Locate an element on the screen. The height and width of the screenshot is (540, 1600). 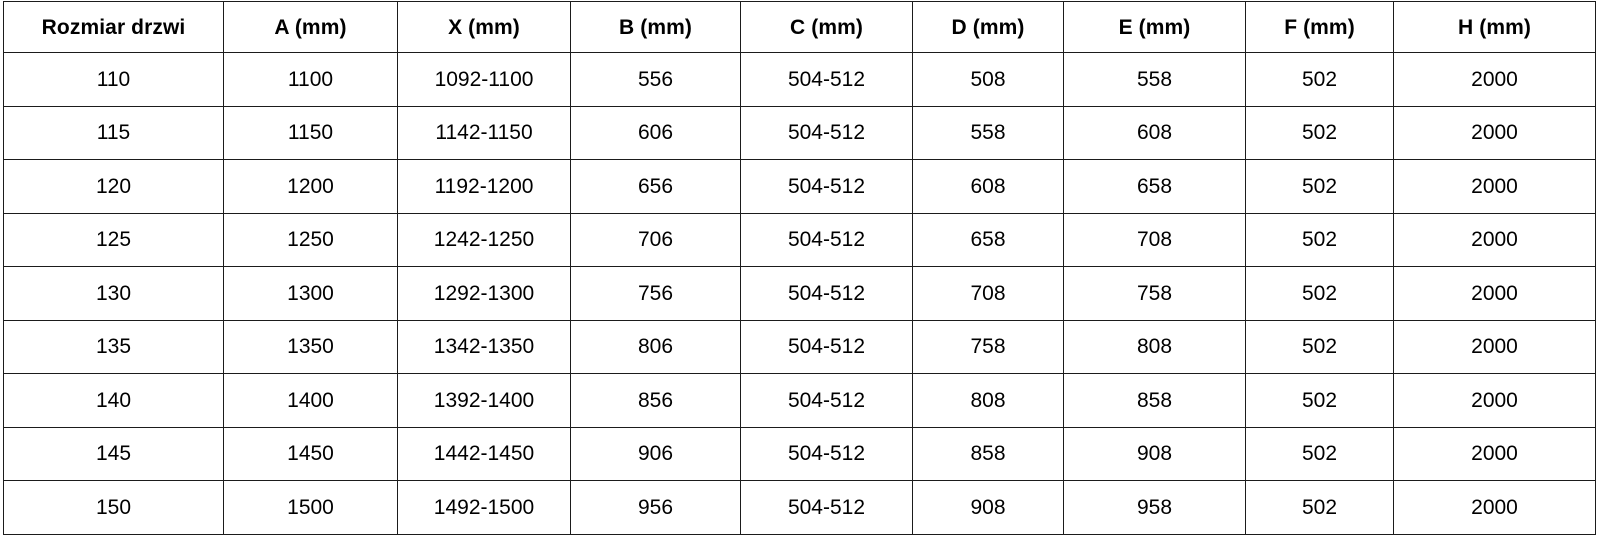
column-header-label: Rozmiar drzwi is located at coordinates (113, 27).